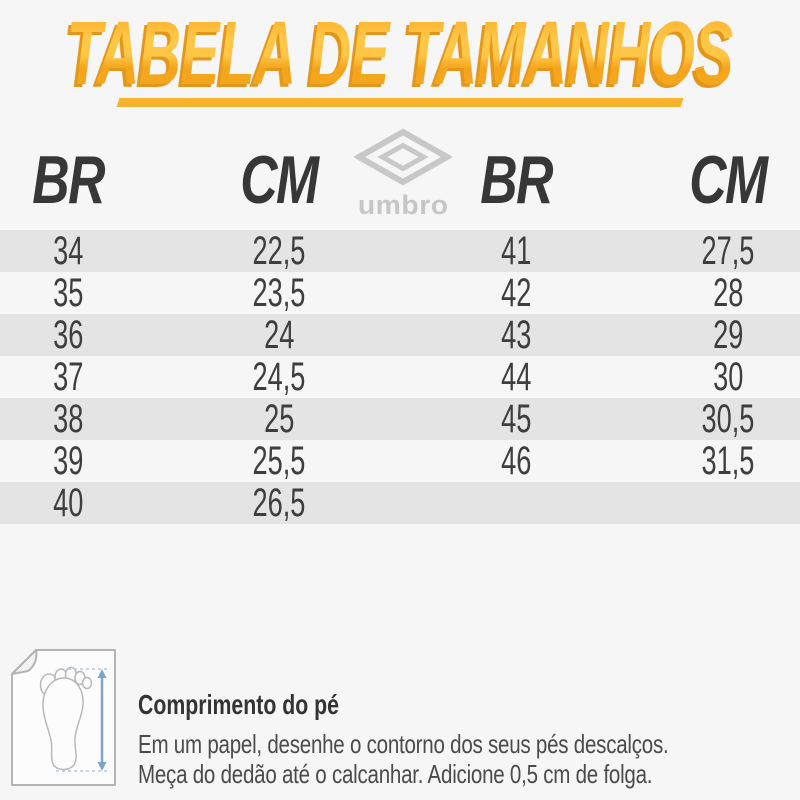 The image size is (800, 800). Describe the element at coordinates (516, 419) in the screenshot. I see `size-cell-br: 45` at that location.